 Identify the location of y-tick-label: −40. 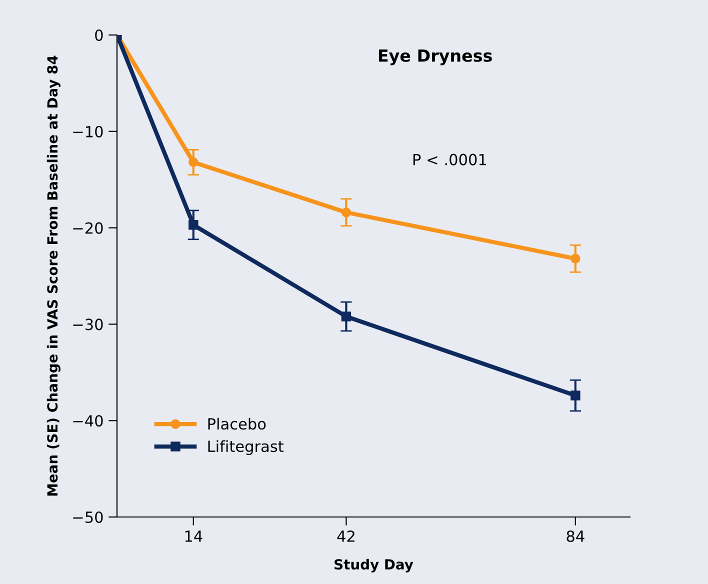
(88, 421).